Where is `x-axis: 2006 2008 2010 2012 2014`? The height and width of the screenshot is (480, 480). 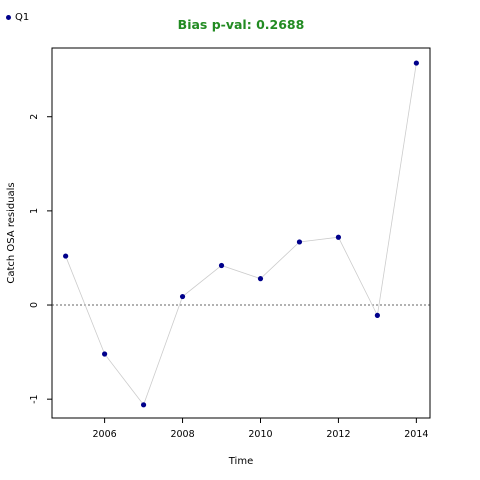 x-axis: 2006 2008 2010 2012 2014 is located at coordinates (260, 429).